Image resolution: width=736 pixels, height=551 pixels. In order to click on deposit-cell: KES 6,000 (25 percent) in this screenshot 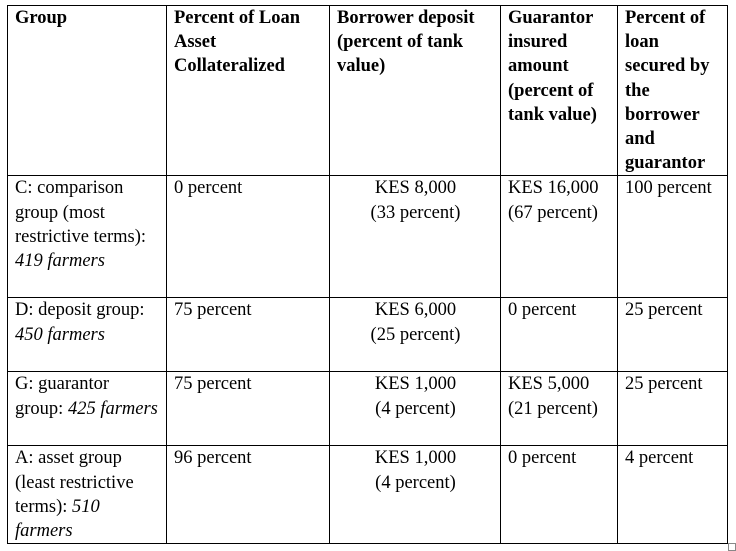, I will do `click(415, 335)`.